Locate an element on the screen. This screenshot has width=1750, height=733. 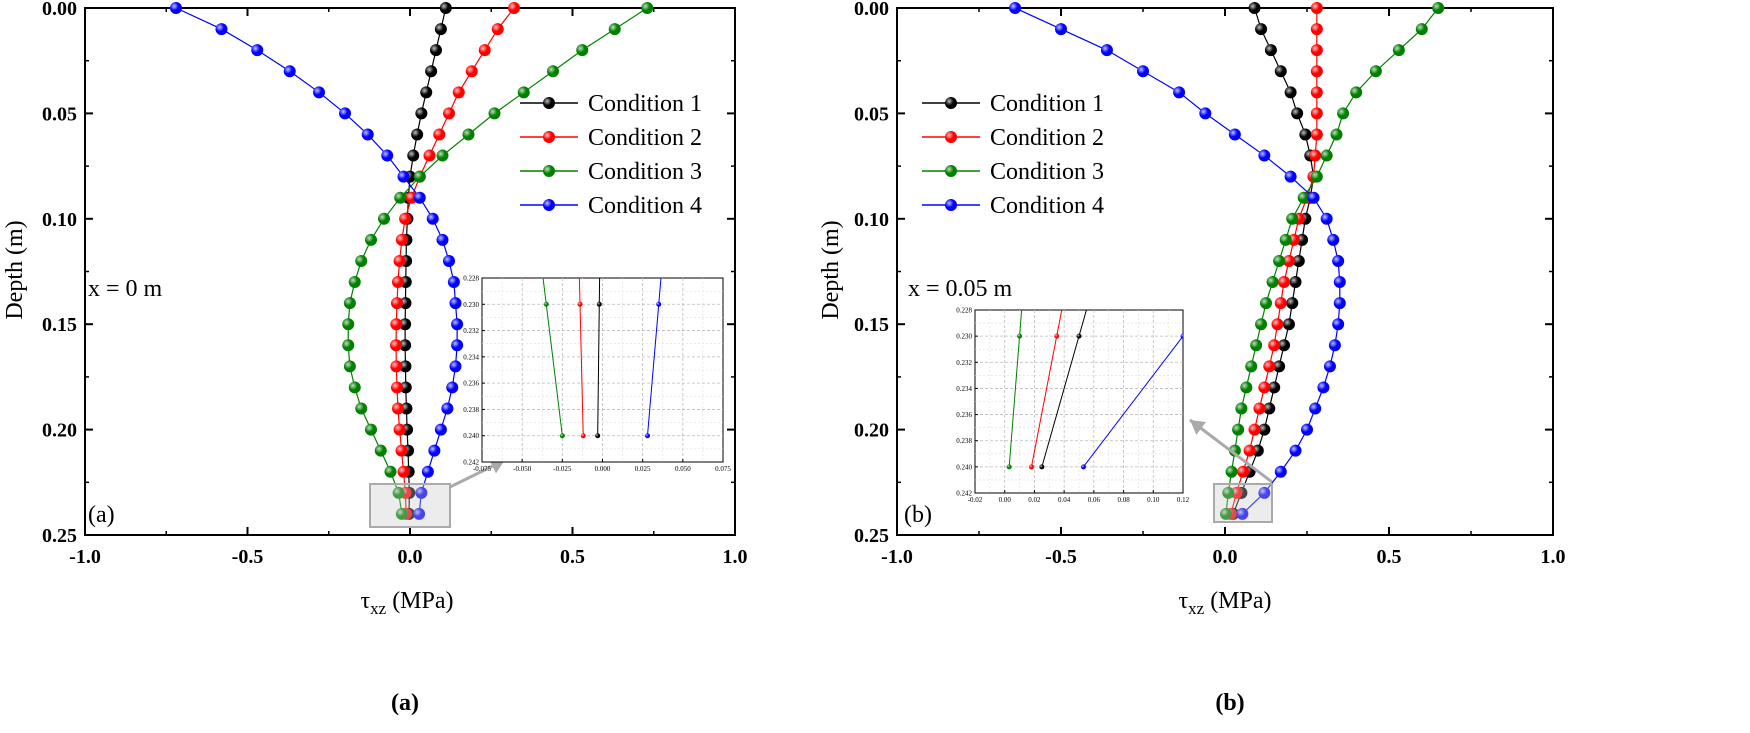
inset-y-tick-label: 0.232 is located at coordinates (964, 363).